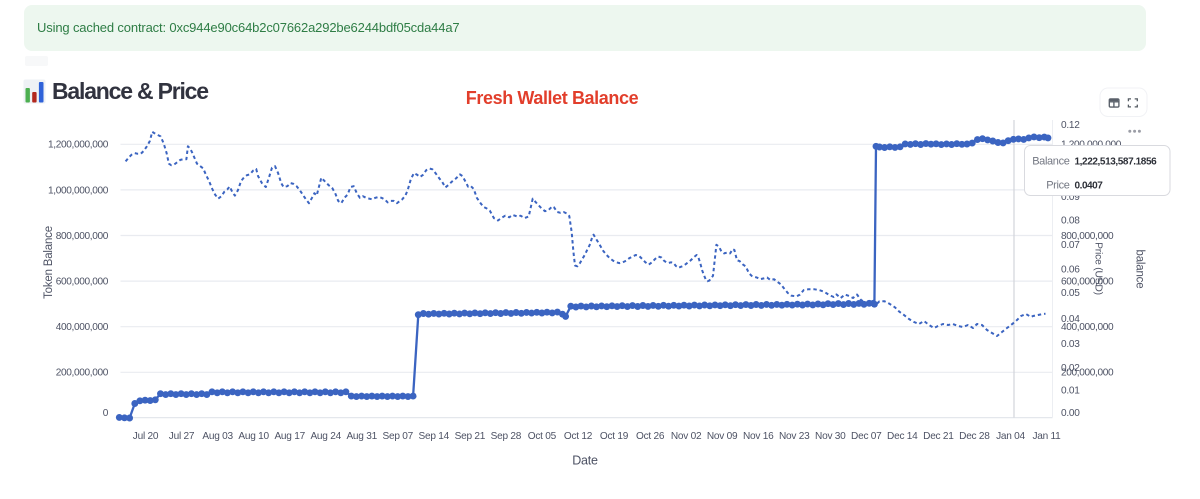  Describe the element at coordinates (106, 413) in the screenshot. I see `svg-text: 0` at that location.